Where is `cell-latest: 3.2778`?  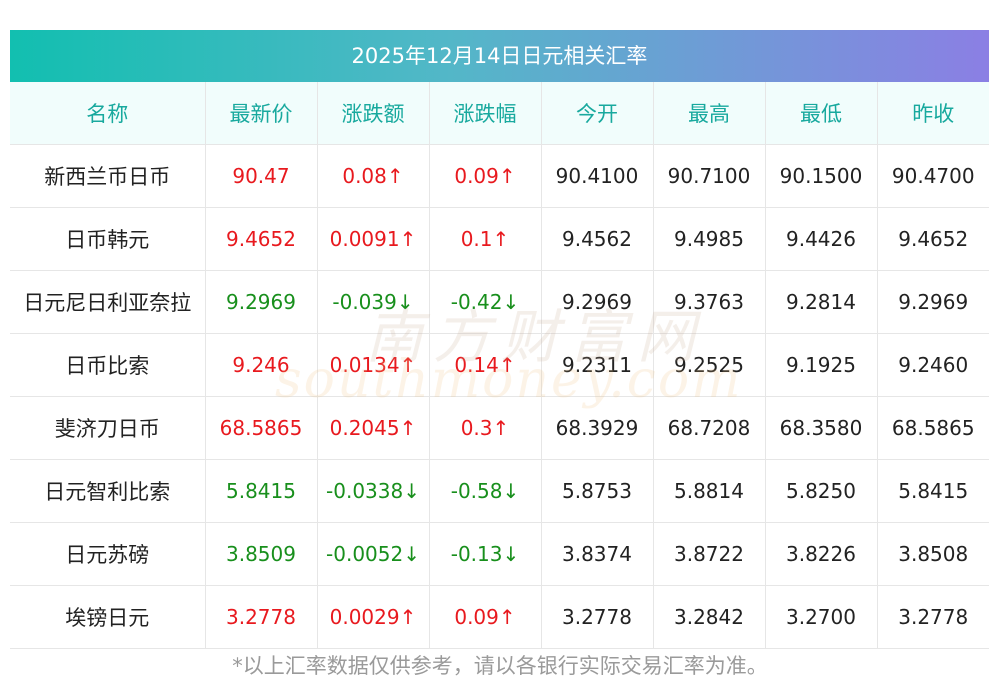 cell-latest: 3.2778 is located at coordinates (261, 617).